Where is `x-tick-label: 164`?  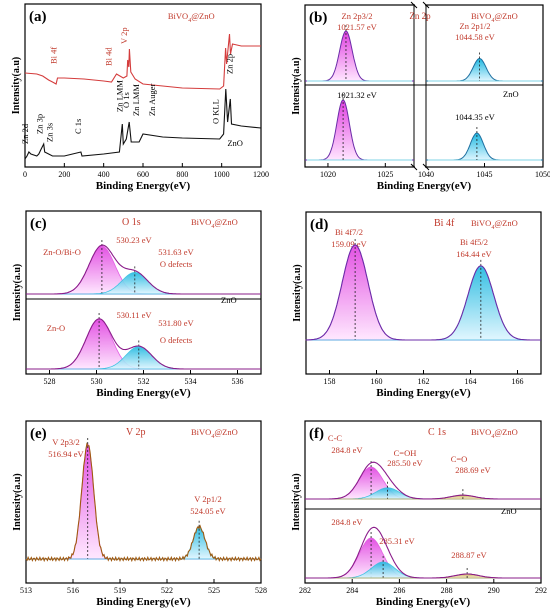
x-tick-label: 164 is located at coordinates (471, 381).